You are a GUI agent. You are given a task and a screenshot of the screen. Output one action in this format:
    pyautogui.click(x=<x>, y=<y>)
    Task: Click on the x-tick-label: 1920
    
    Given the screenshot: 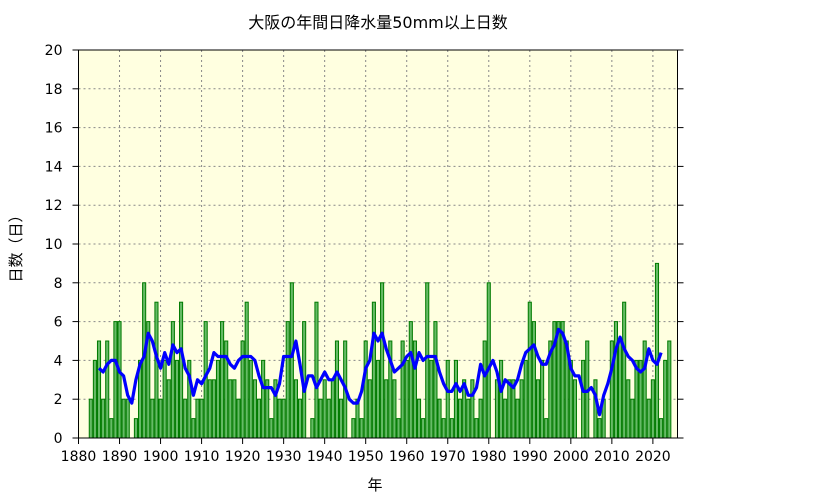 What is the action you would take?
    pyautogui.click(x=243, y=457)
    